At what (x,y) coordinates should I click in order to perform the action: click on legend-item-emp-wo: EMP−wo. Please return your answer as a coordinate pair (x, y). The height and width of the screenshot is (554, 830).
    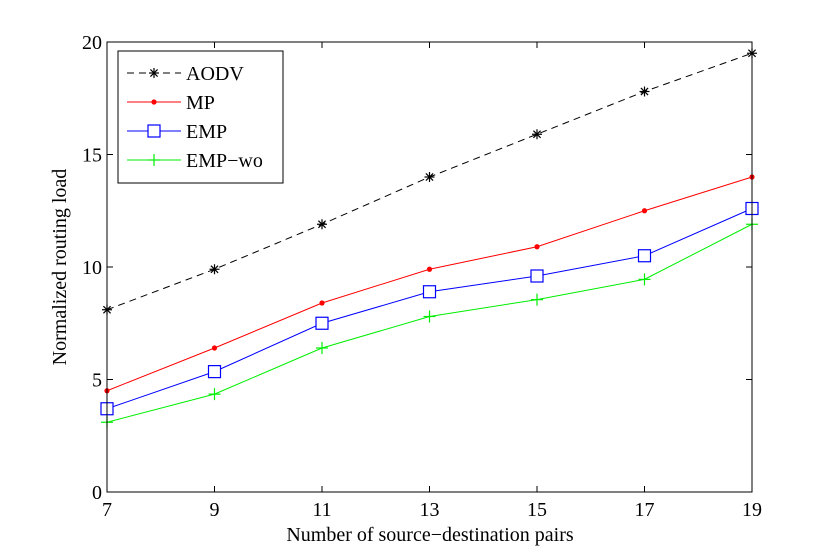
    Looking at the image, I should click on (195, 161).